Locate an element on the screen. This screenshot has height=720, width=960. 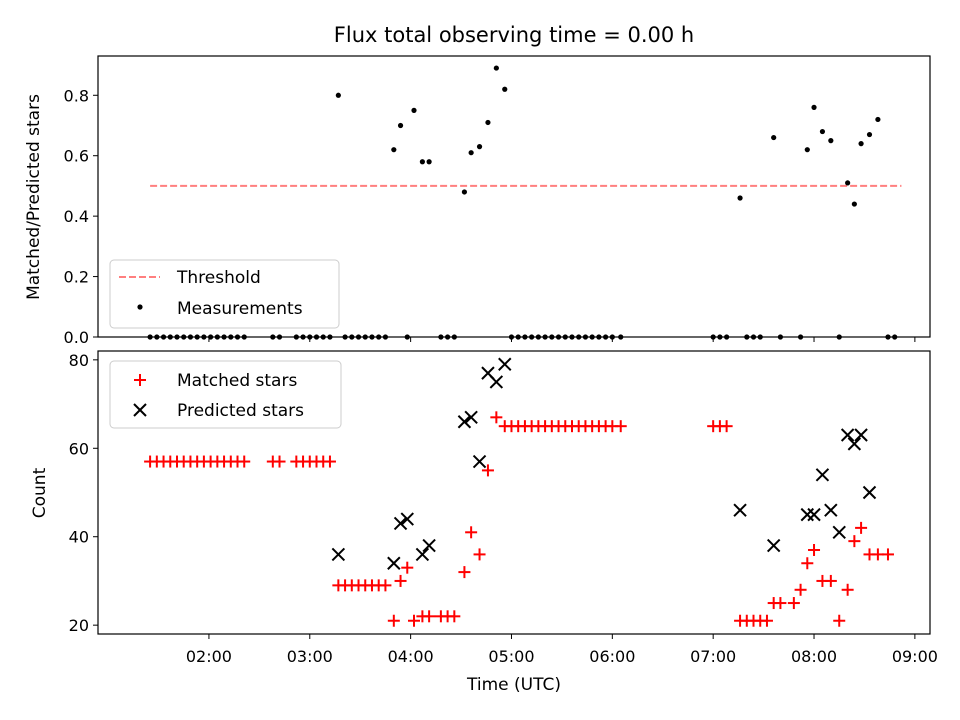
x-tick-label: 07:00 is located at coordinates (713, 656).